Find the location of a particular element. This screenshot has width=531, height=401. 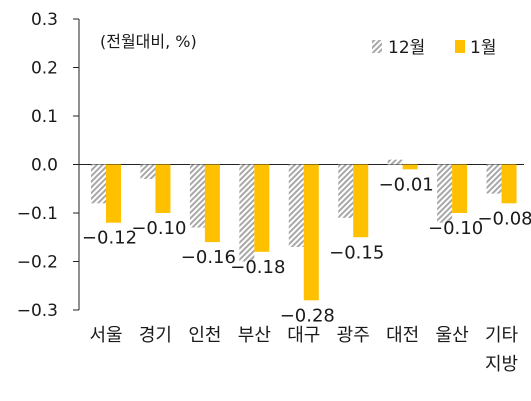

category-label-4: 대구 is located at coordinates (303, 335).